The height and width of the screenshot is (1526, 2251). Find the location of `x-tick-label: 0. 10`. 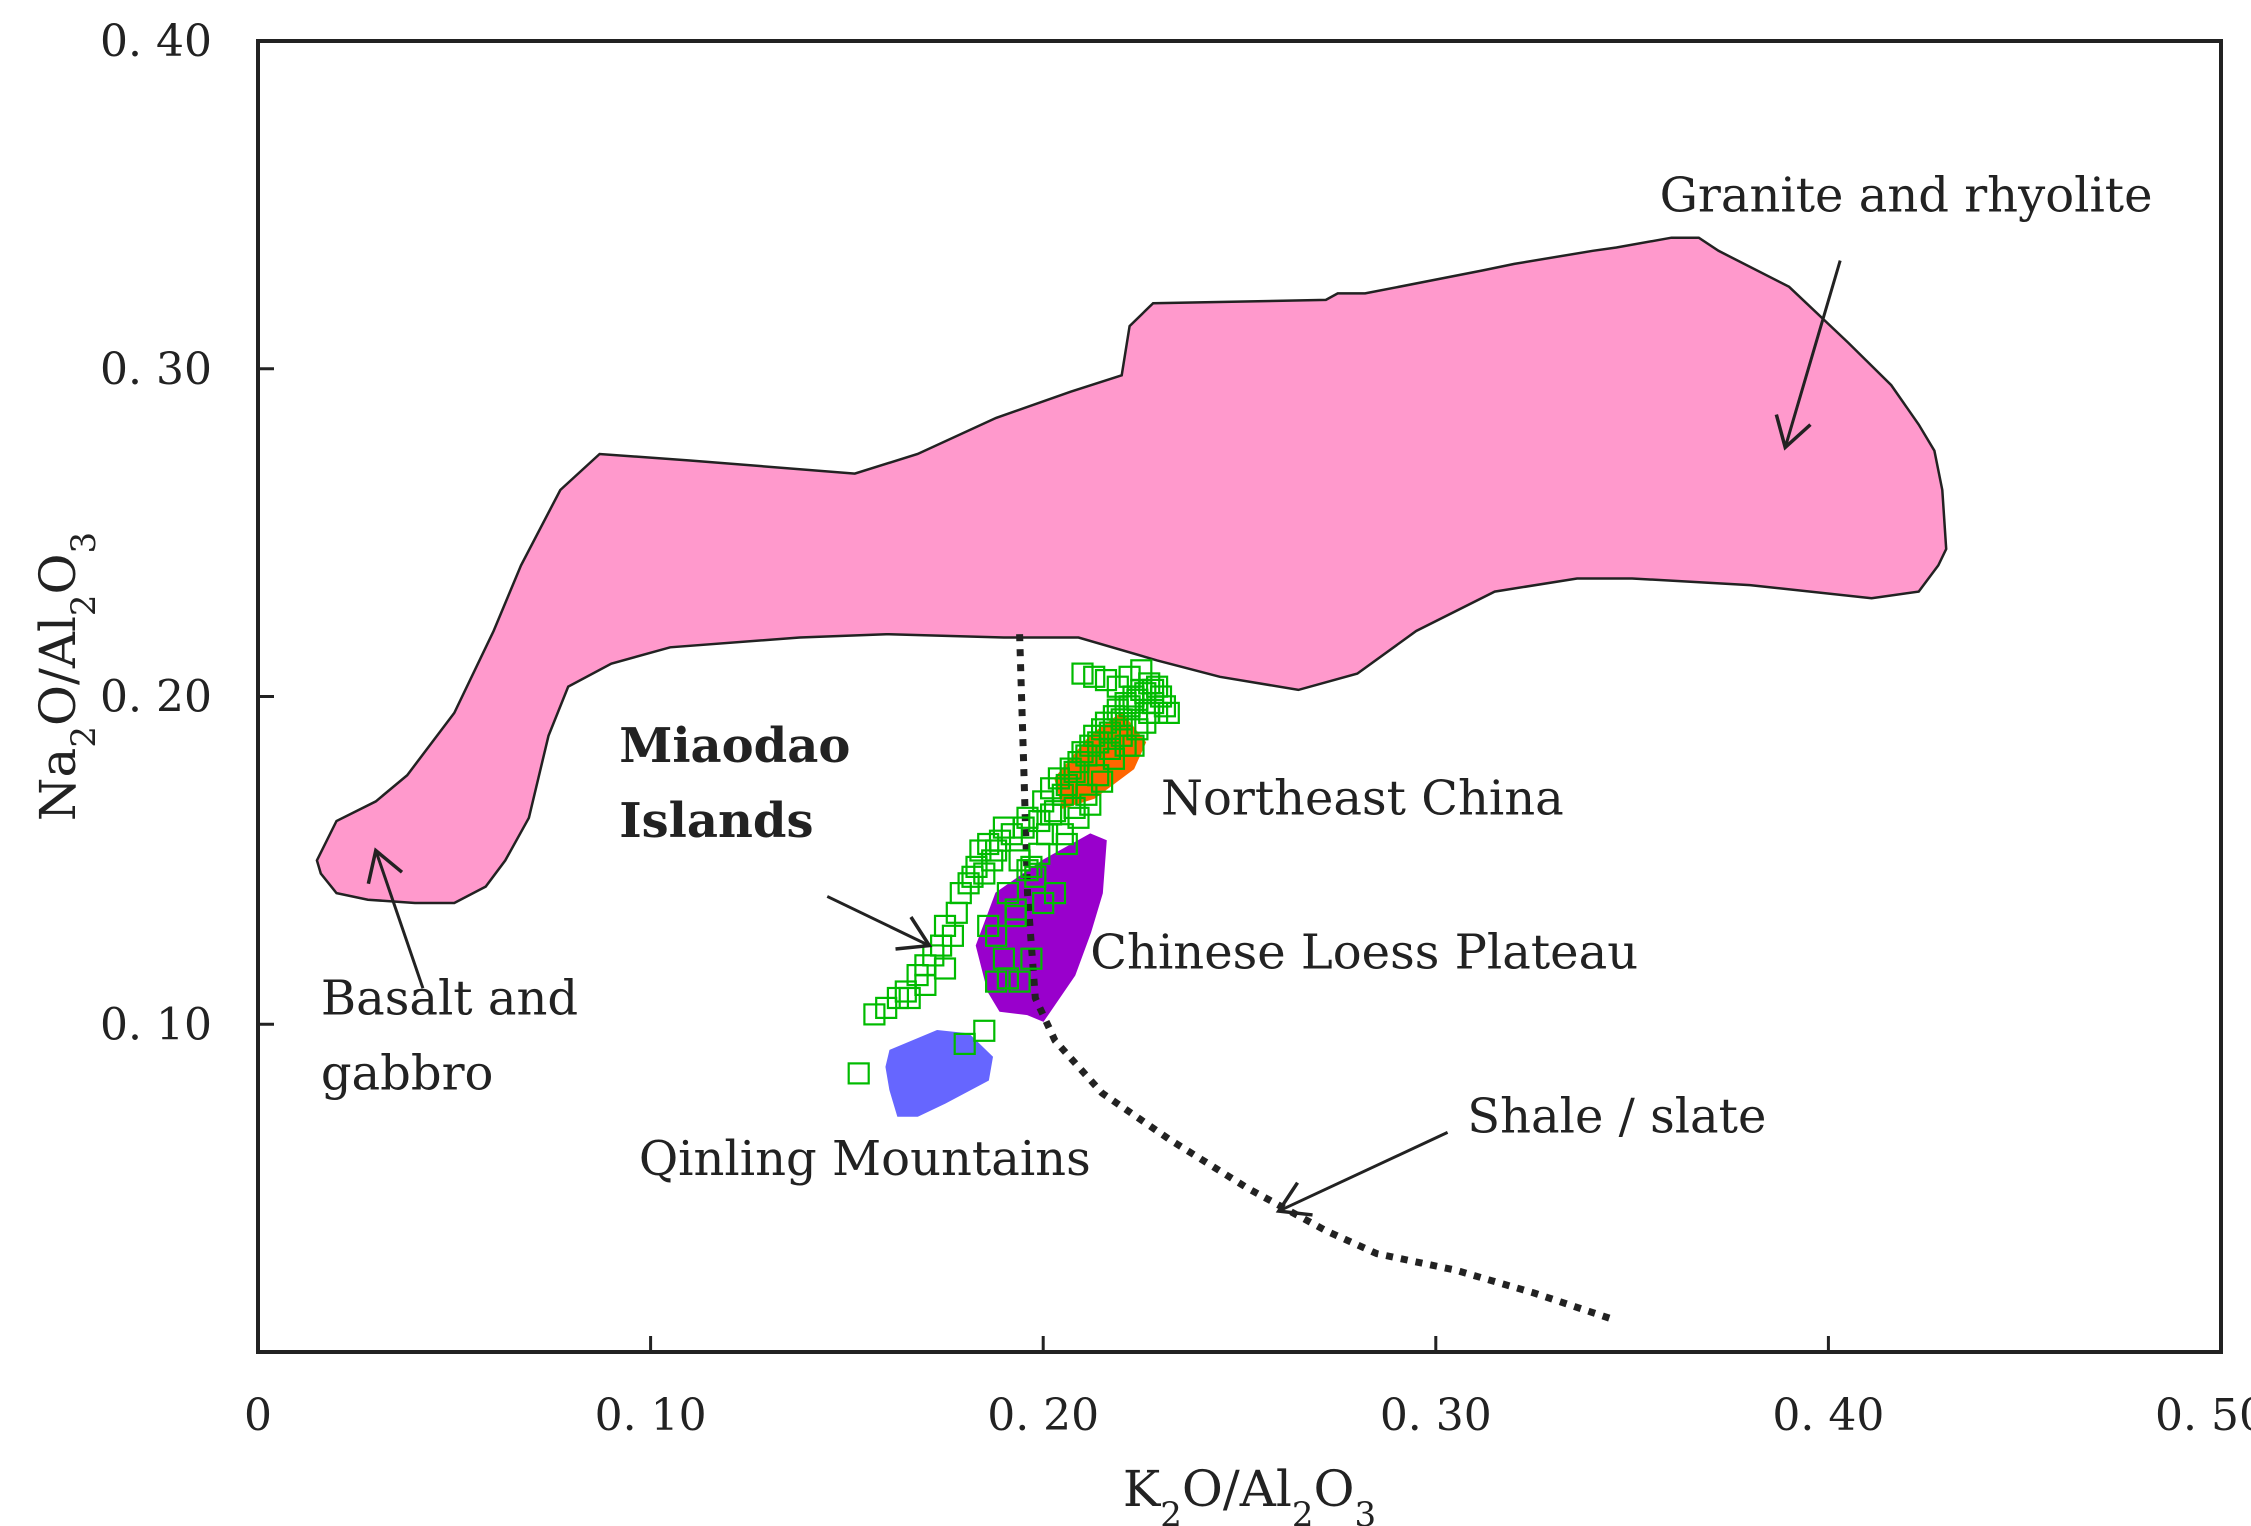

x-tick-label: 0. 10 is located at coordinates (651, 1415).